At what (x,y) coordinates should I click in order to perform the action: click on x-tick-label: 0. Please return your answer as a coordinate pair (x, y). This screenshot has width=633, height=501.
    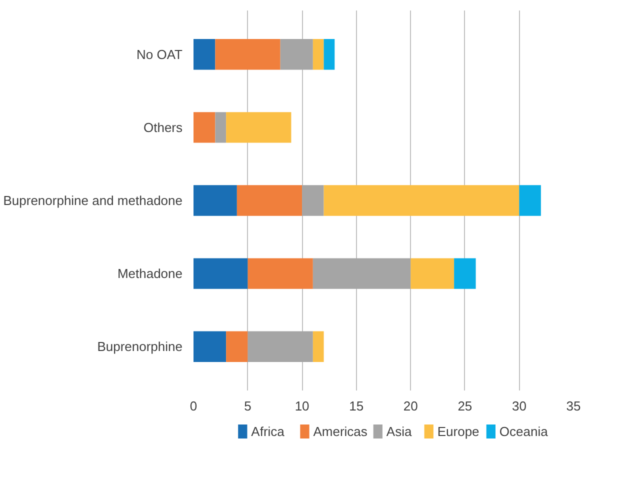
    Looking at the image, I should click on (194, 406).